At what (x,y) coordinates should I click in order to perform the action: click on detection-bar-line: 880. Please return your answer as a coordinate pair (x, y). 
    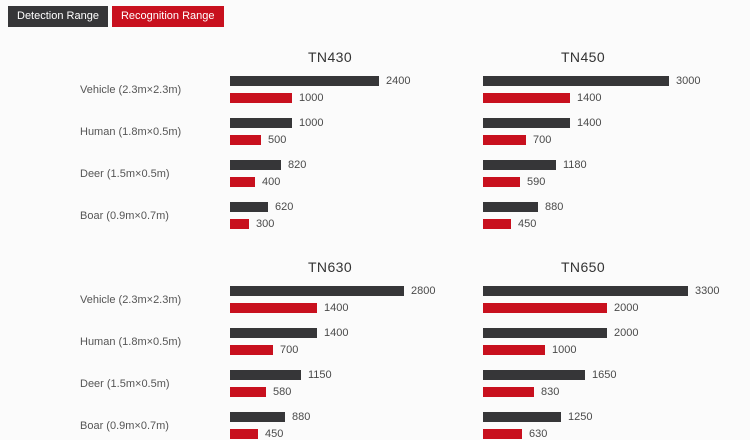
    Looking at the image, I should click on (356, 416).